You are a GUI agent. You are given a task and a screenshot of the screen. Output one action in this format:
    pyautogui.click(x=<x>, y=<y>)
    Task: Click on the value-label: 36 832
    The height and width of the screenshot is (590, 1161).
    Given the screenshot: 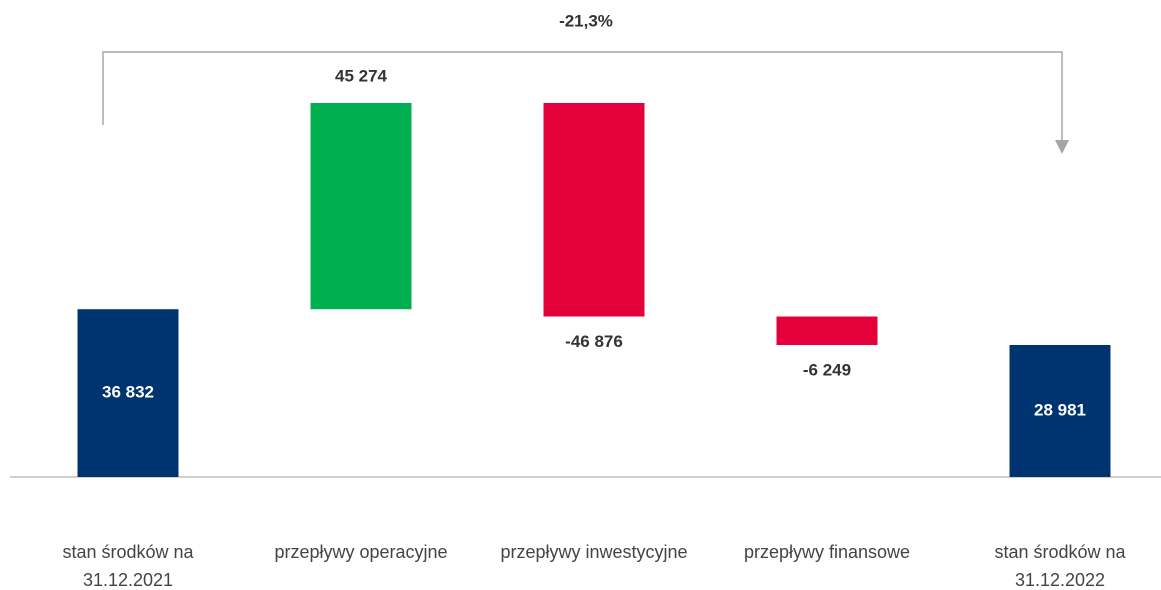 What is the action you would take?
    pyautogui.click(x=128, y=392)
    